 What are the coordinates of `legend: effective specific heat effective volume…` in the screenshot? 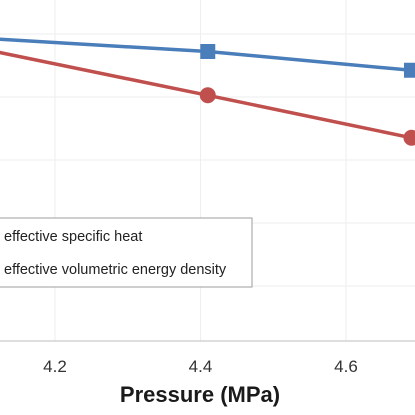 It's located at (126, 252).